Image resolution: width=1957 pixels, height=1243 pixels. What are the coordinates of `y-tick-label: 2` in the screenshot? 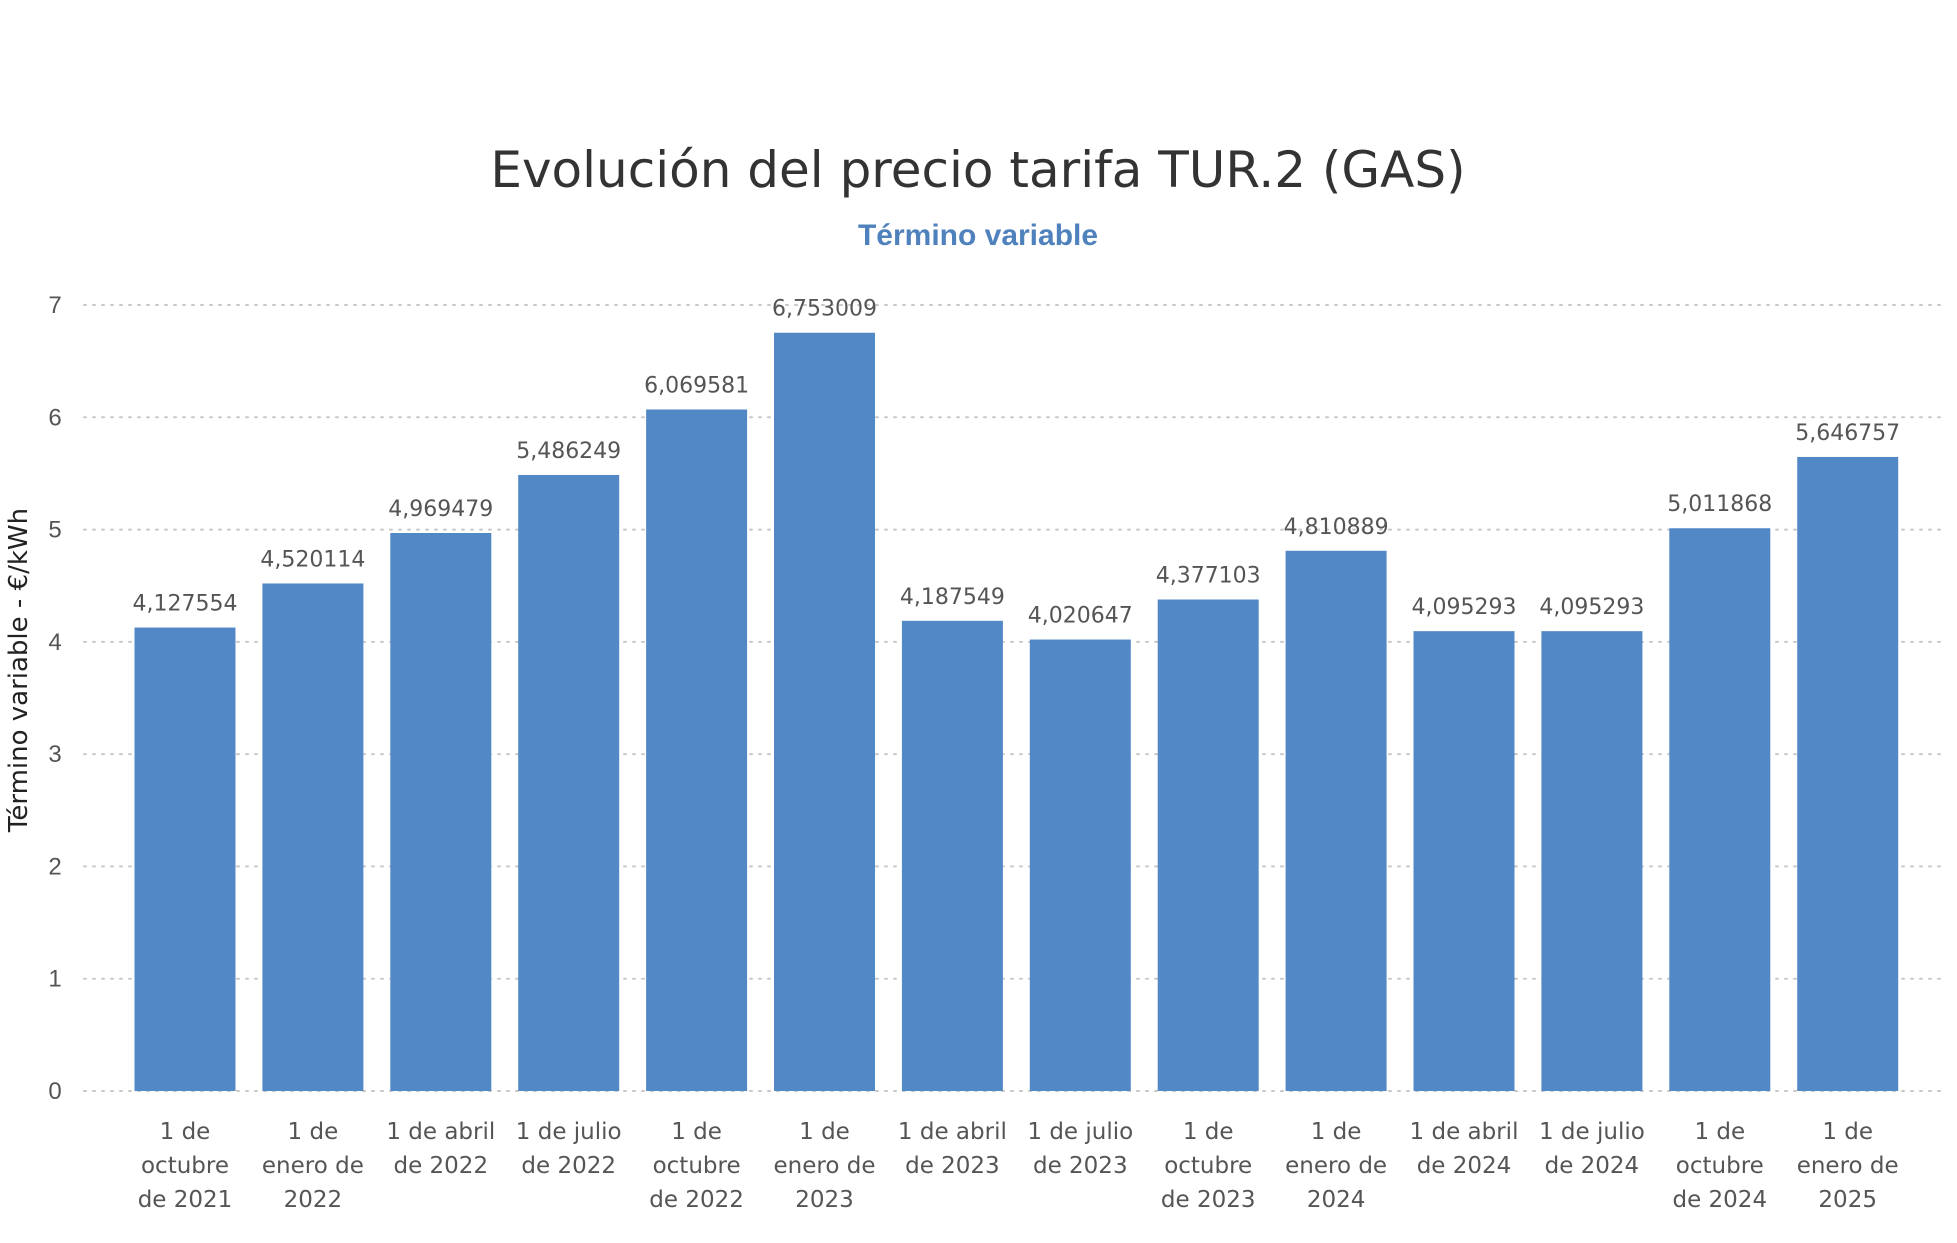 It's located at (54, 866).